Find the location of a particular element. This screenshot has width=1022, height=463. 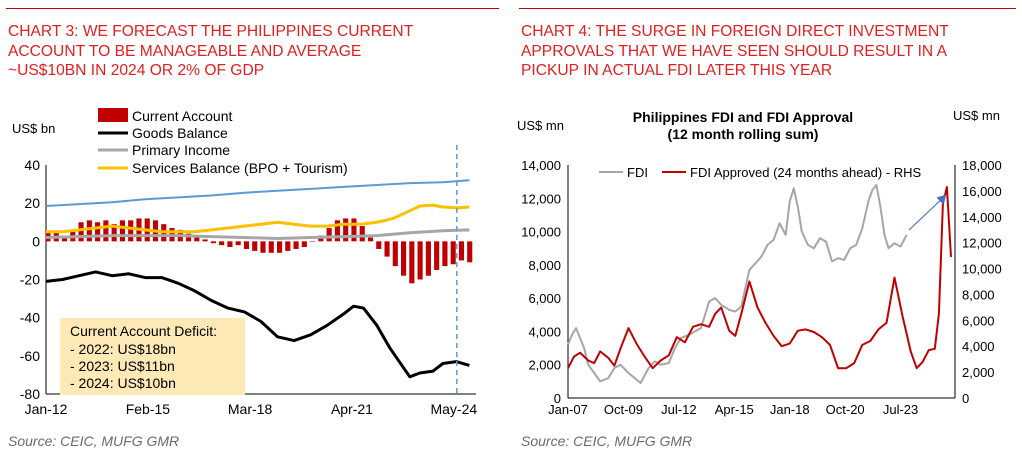

y-tick-label: -60 is located at coordinates (30, 356).